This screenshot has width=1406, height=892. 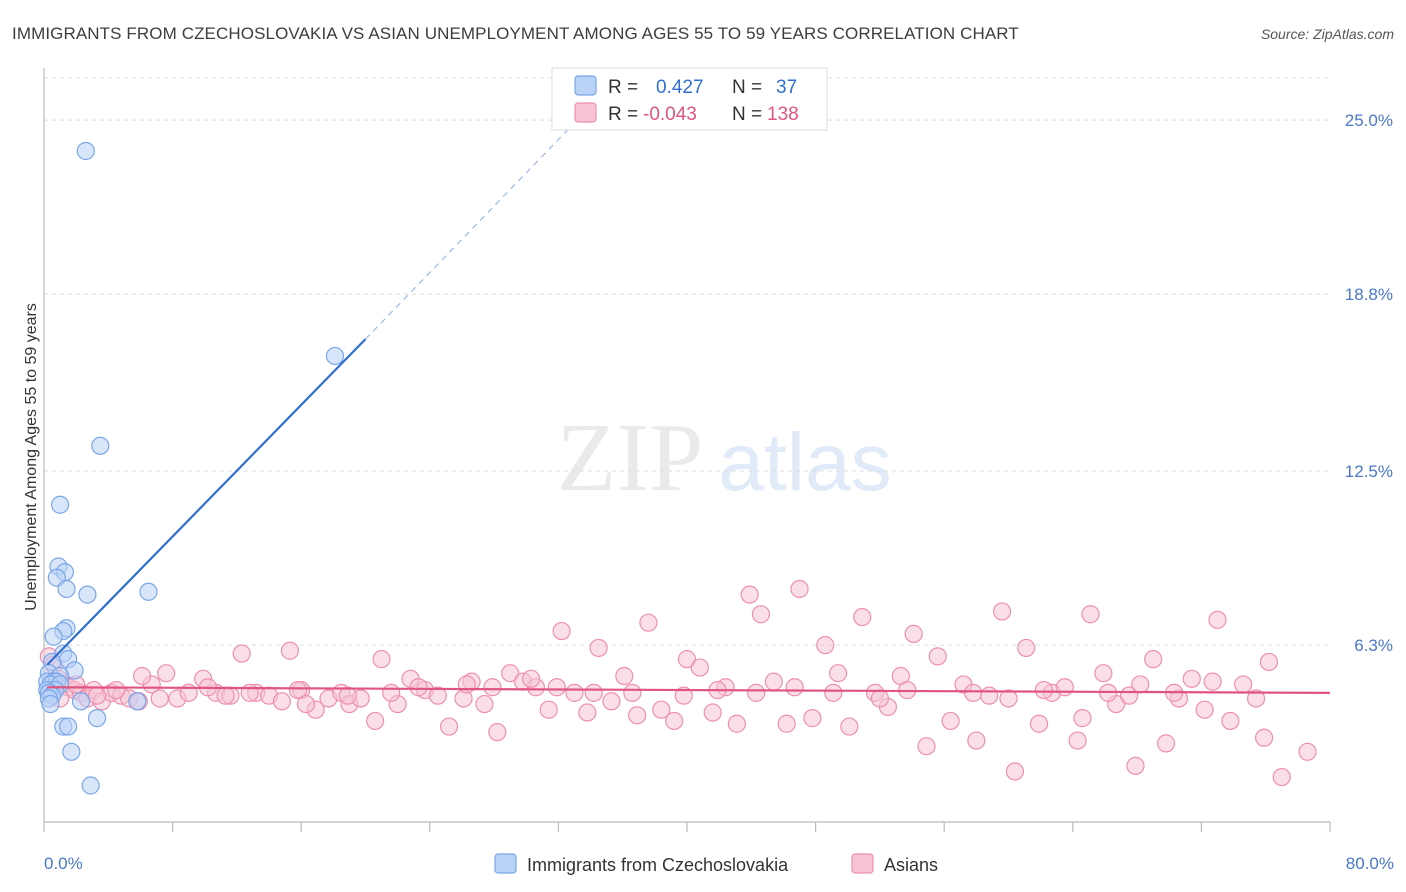 What do you see at coordinates (670, 114) in the screenshot?
I see `stats-r-value-pink: -0.043` at bounding box center [670, 114].